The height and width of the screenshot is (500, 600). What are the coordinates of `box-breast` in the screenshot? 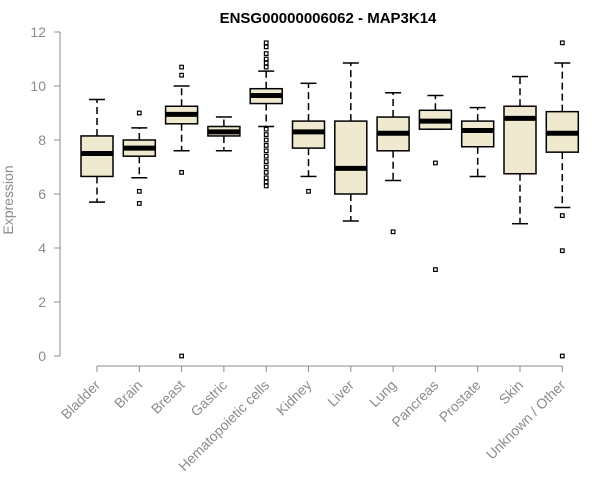 It's located at (181, 211).